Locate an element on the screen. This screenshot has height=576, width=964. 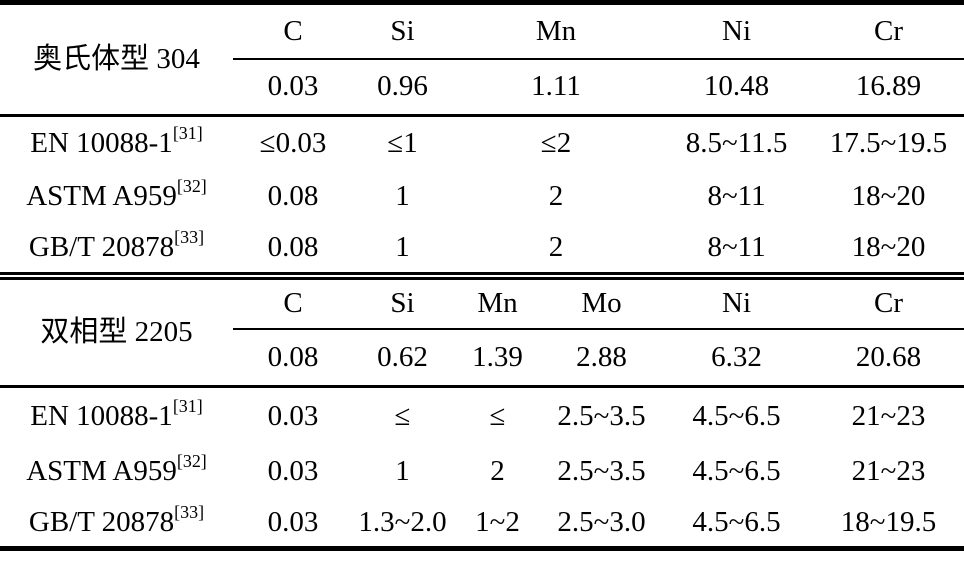
measured-value: 1.39 is located at coordinates (497, 358).